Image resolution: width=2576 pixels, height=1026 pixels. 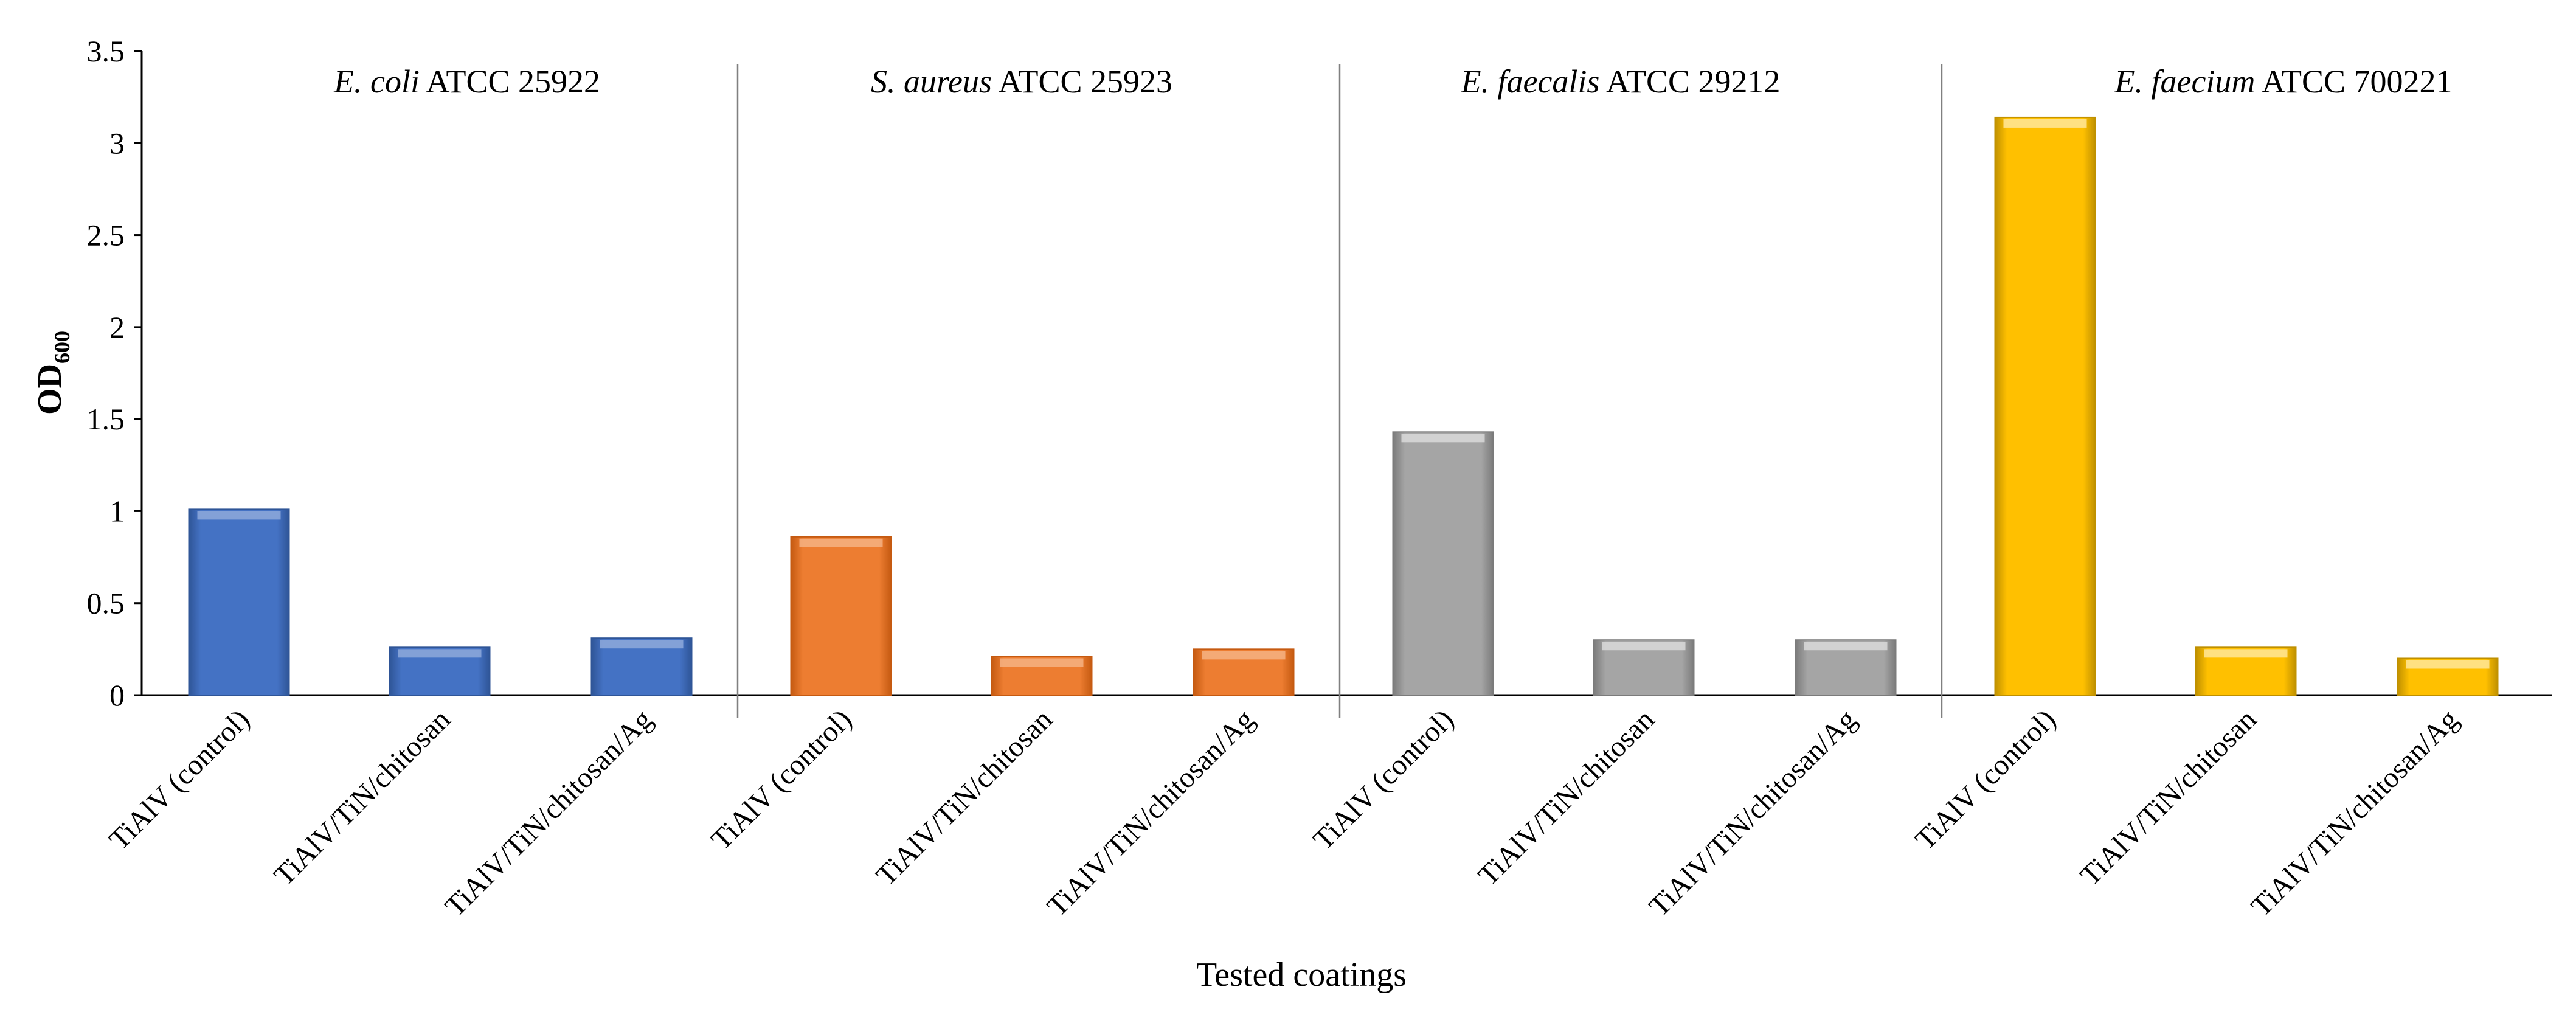 I want to click on x-axis-label: Tested coatings, so click(x=1301, y=975).